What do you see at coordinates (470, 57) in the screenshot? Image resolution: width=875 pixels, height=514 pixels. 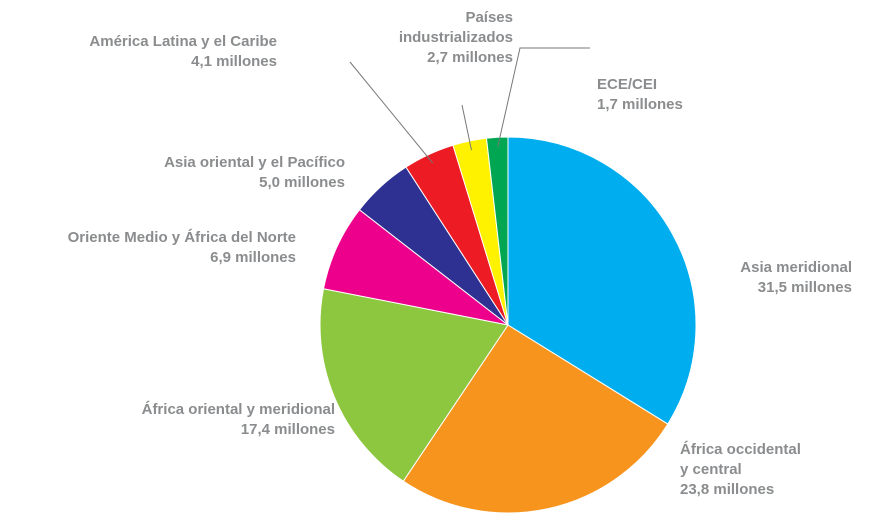 I see `value-label: 2,7 millones` at bounding box center [470, 57].